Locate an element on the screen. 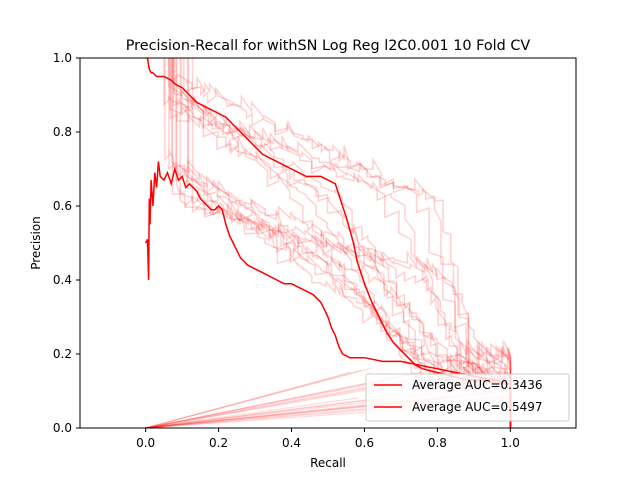 The width and height of the screenshot is (640, 480). x-tick-label: 0.4 is located at coordinates (291, 443).